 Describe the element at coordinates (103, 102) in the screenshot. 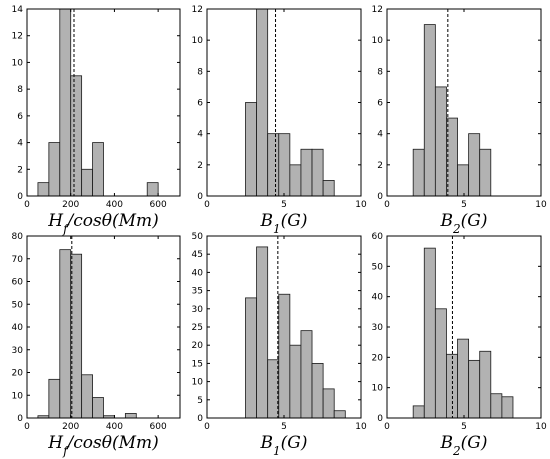

I see `plot-frame` at that location.